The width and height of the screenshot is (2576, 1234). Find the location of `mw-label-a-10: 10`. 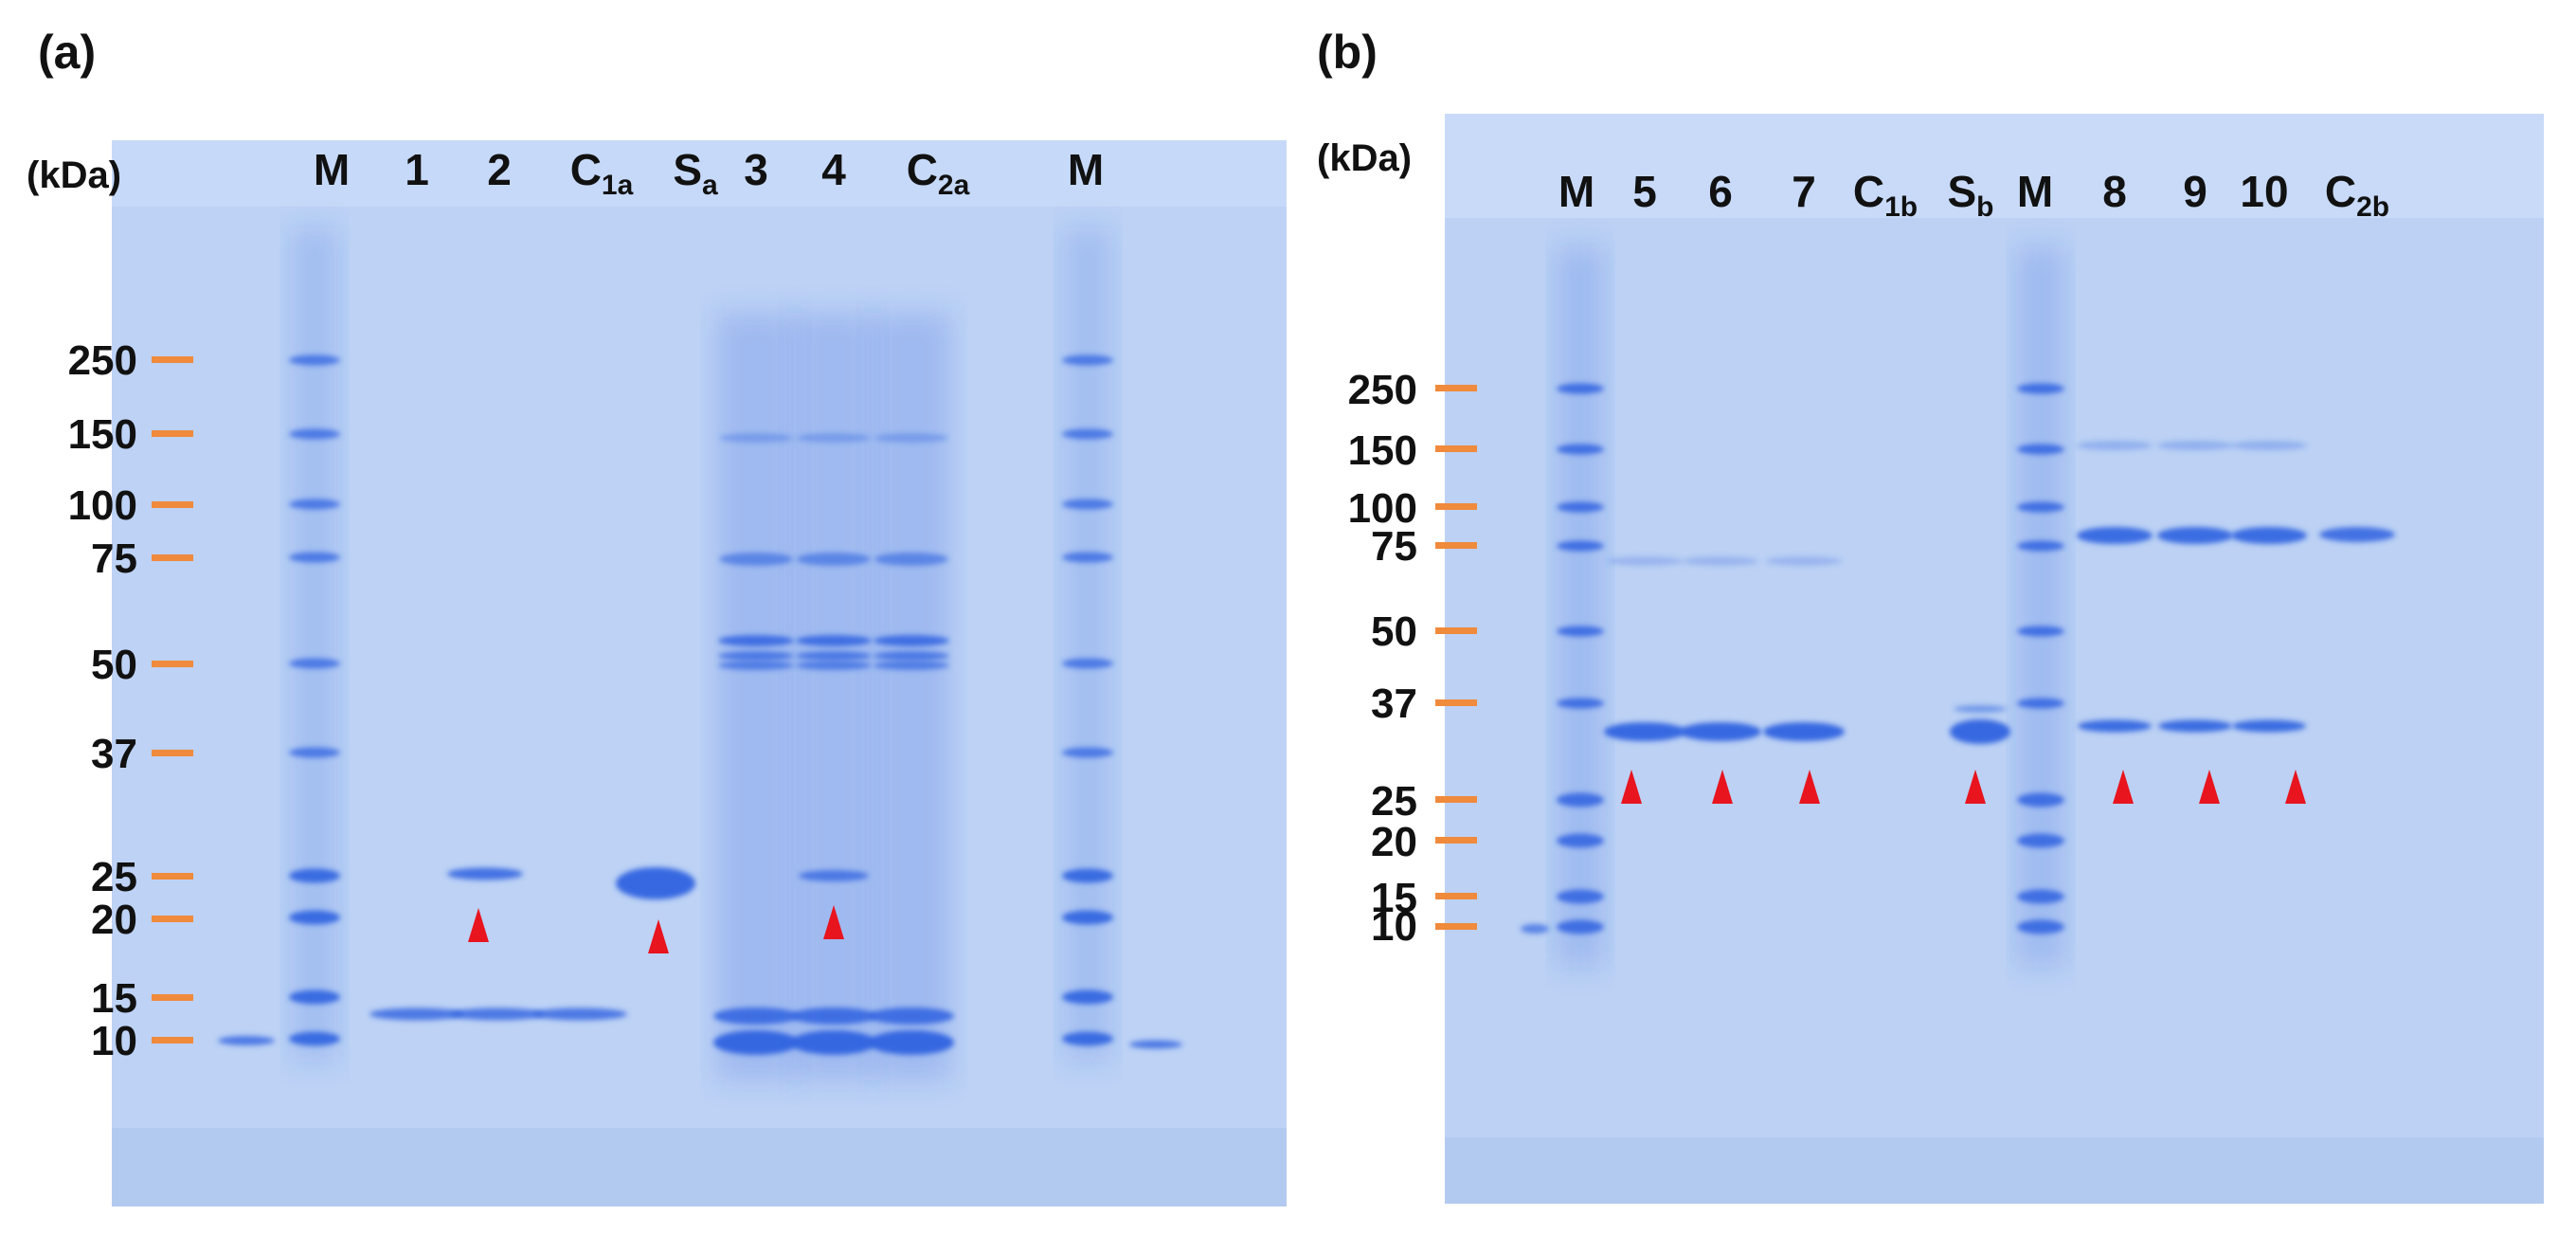

mw-label-a-10: 10 is located at coordinates (114, 1041).